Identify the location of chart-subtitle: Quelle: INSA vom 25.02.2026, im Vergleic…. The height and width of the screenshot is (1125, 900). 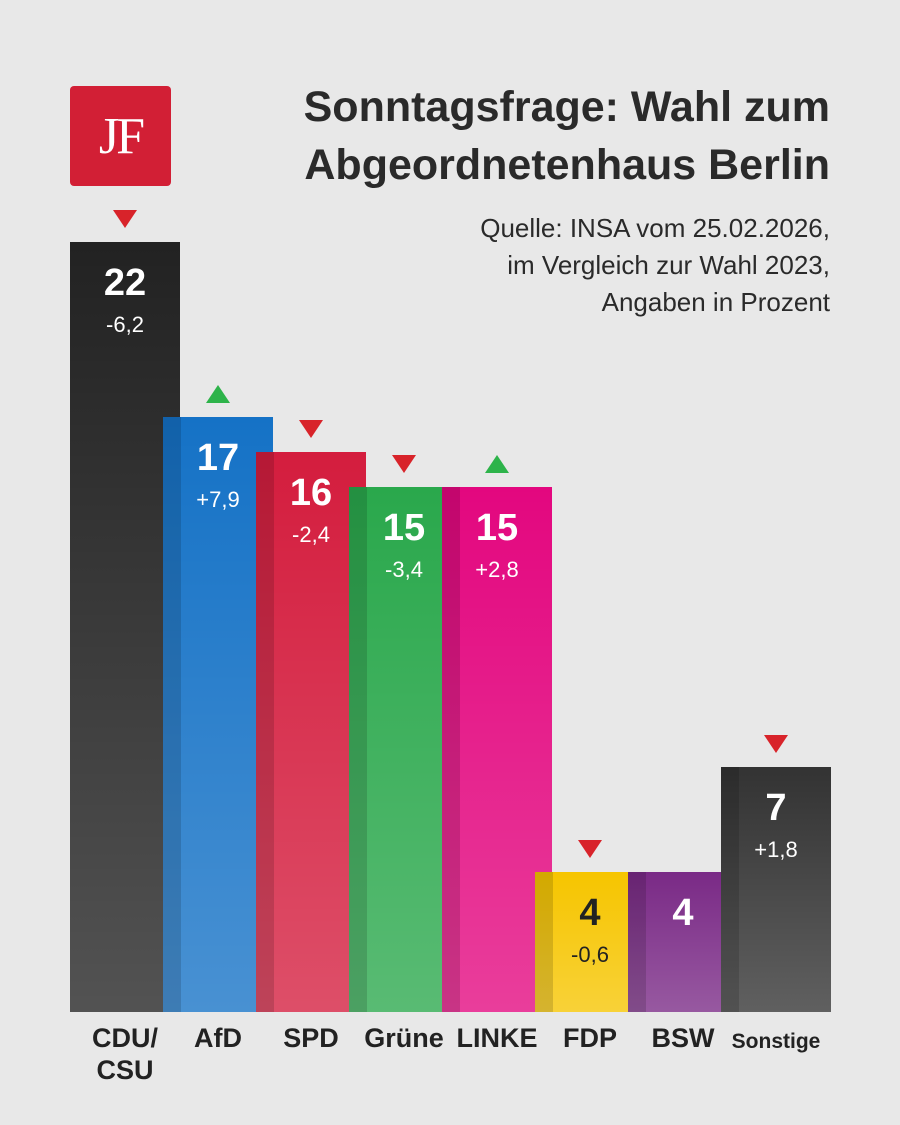
(655, 265).